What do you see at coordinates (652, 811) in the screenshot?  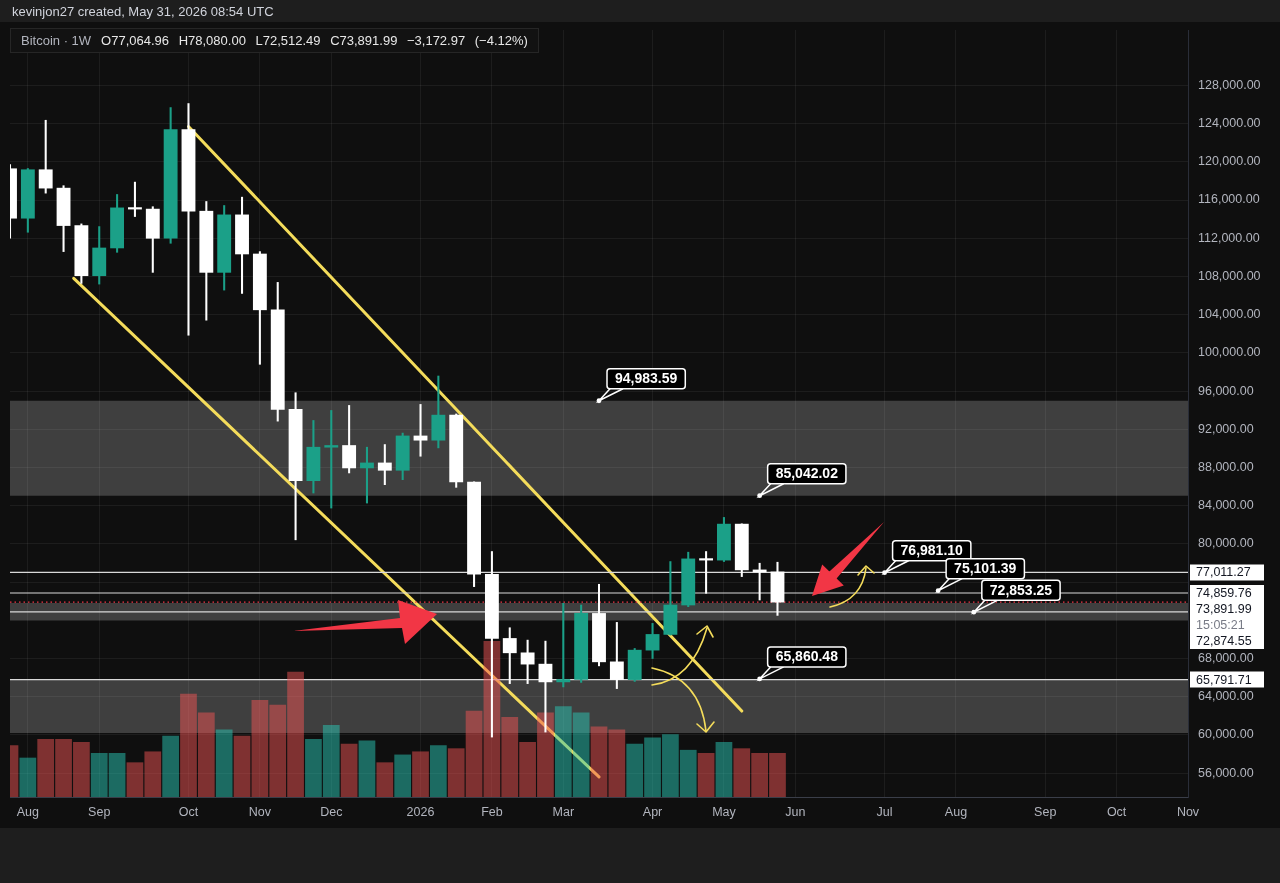 I see `x-tick-label: Apr` at bounding box center [652, 811].